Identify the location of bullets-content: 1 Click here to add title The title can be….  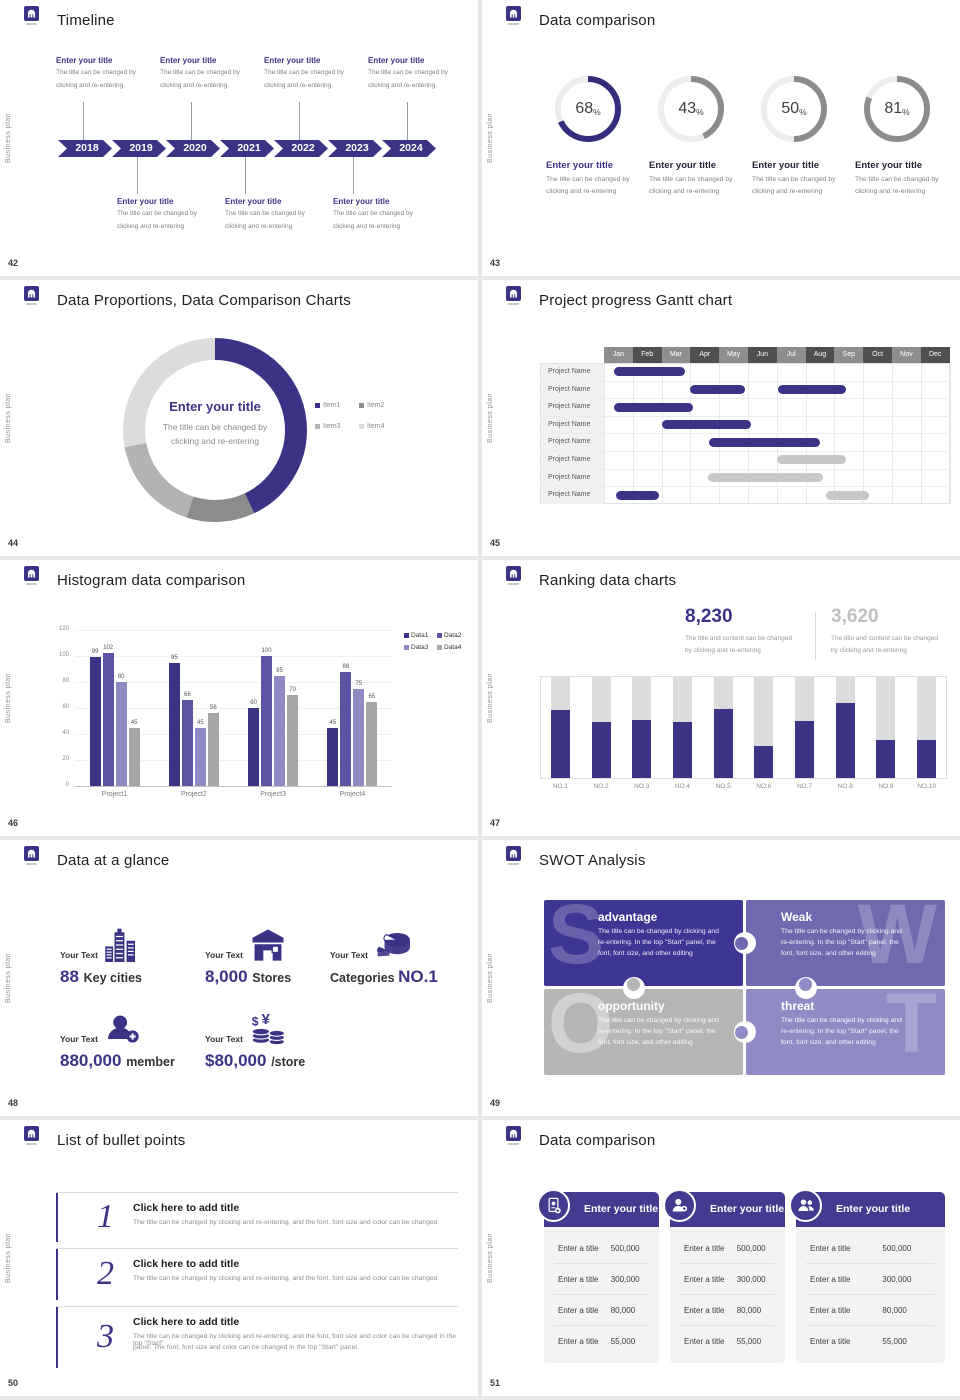
(239, 1258).